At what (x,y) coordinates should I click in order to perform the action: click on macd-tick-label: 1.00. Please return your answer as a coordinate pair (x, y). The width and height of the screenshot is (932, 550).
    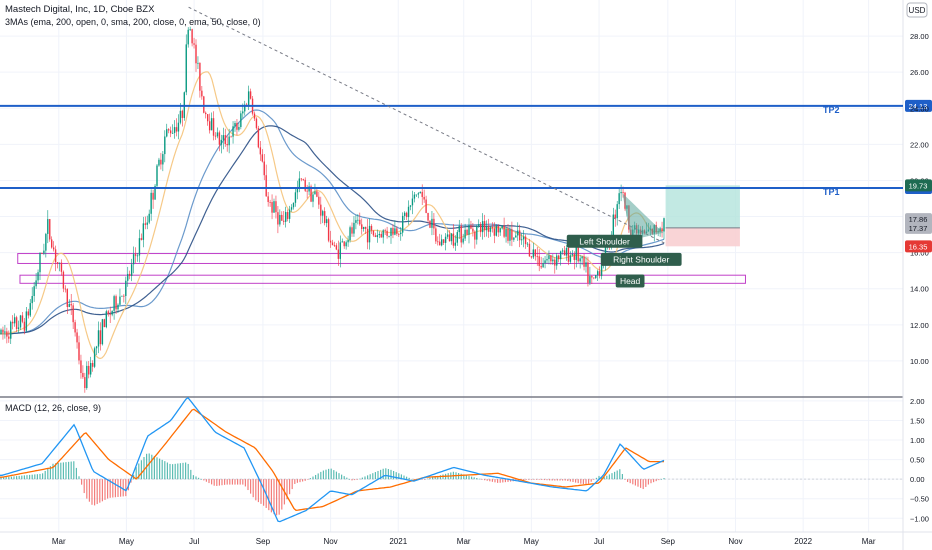
    Looking at the image, I should click on (917, 440).